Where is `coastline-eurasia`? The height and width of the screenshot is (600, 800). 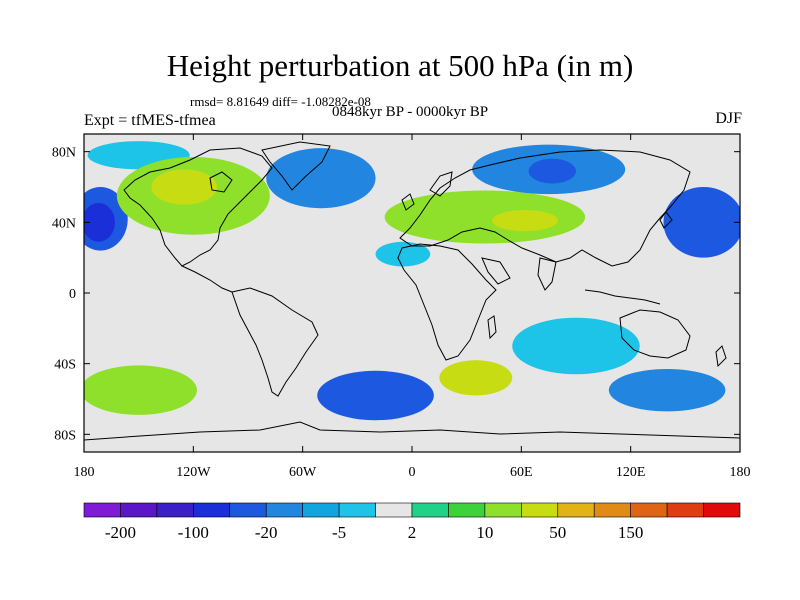
coastline-eurasia is located at coordinates (545, 208).